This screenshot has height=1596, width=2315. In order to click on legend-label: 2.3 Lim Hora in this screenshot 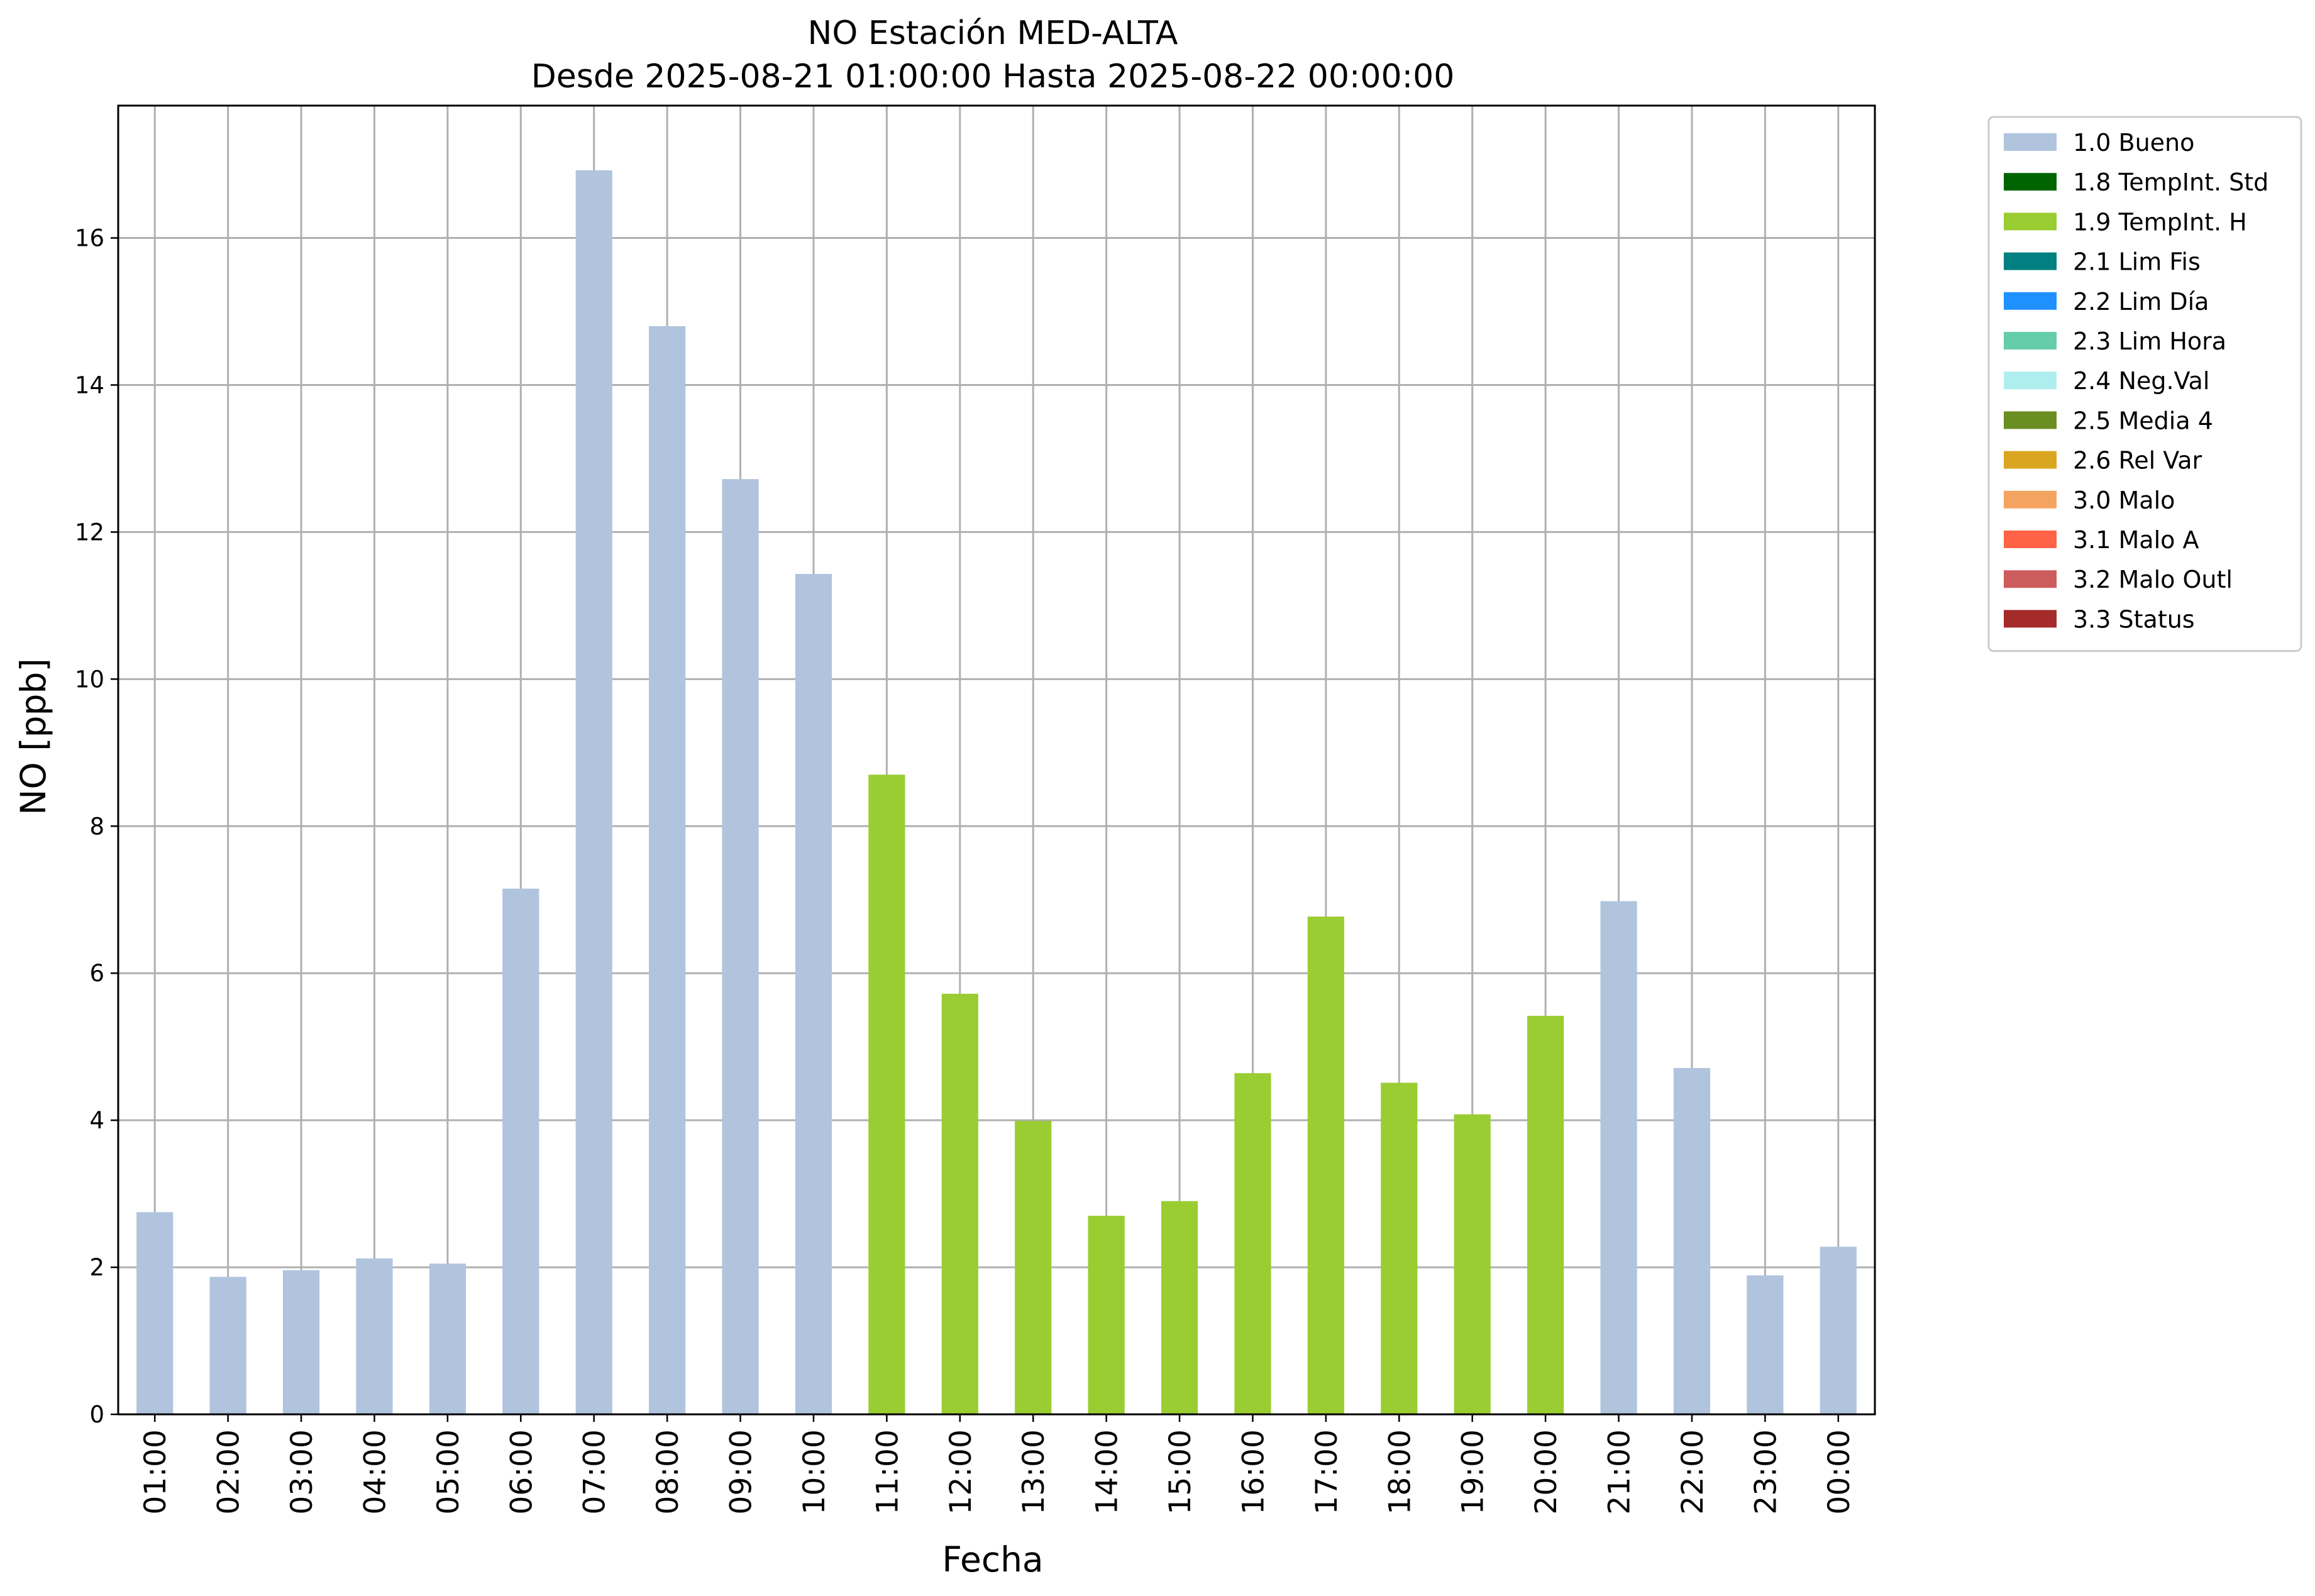, I will do `click(2149, 341)`.